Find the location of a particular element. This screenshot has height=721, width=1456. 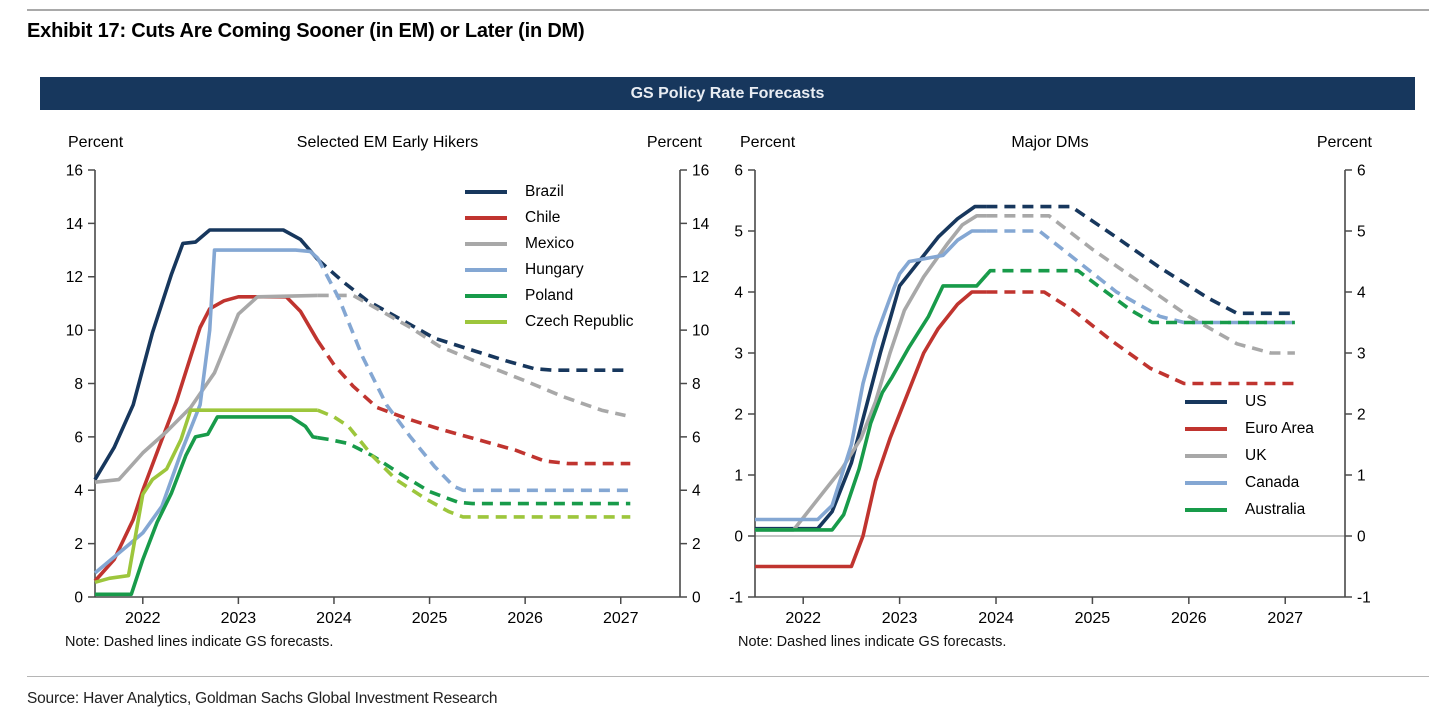

series-line-brazil is located at coordinates (206, 354).